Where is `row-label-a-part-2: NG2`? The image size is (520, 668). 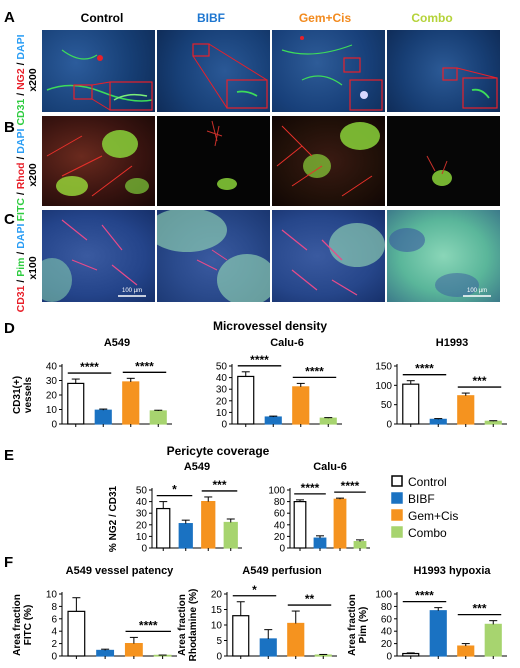 row-label-a-part-2: NG2 is located at coordinates (21, 79).